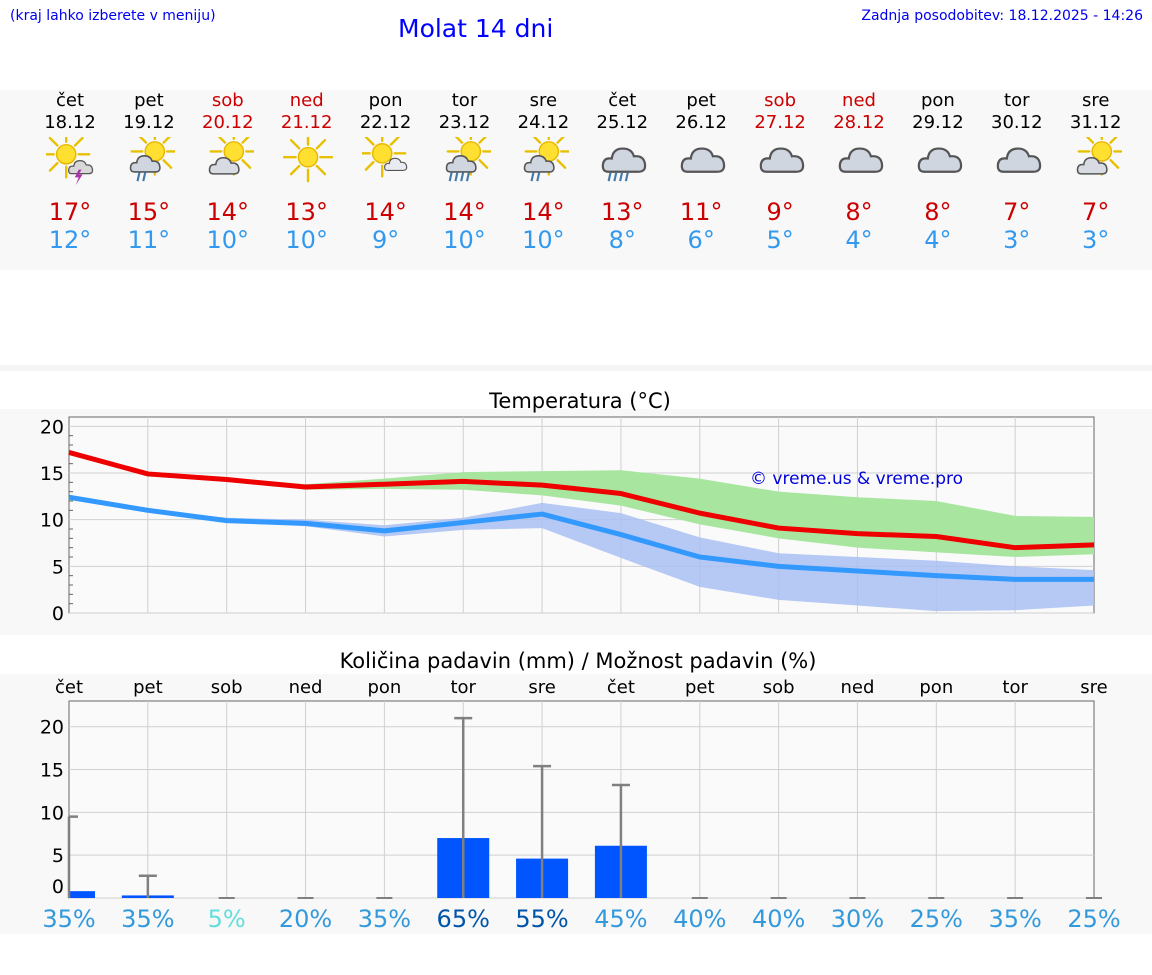 This screenshot has height=975, width=1152. What do you see at coordinates (70, 240) in the screenshot?
I see `temp-min: 12°` at bounding box center [70, 240].